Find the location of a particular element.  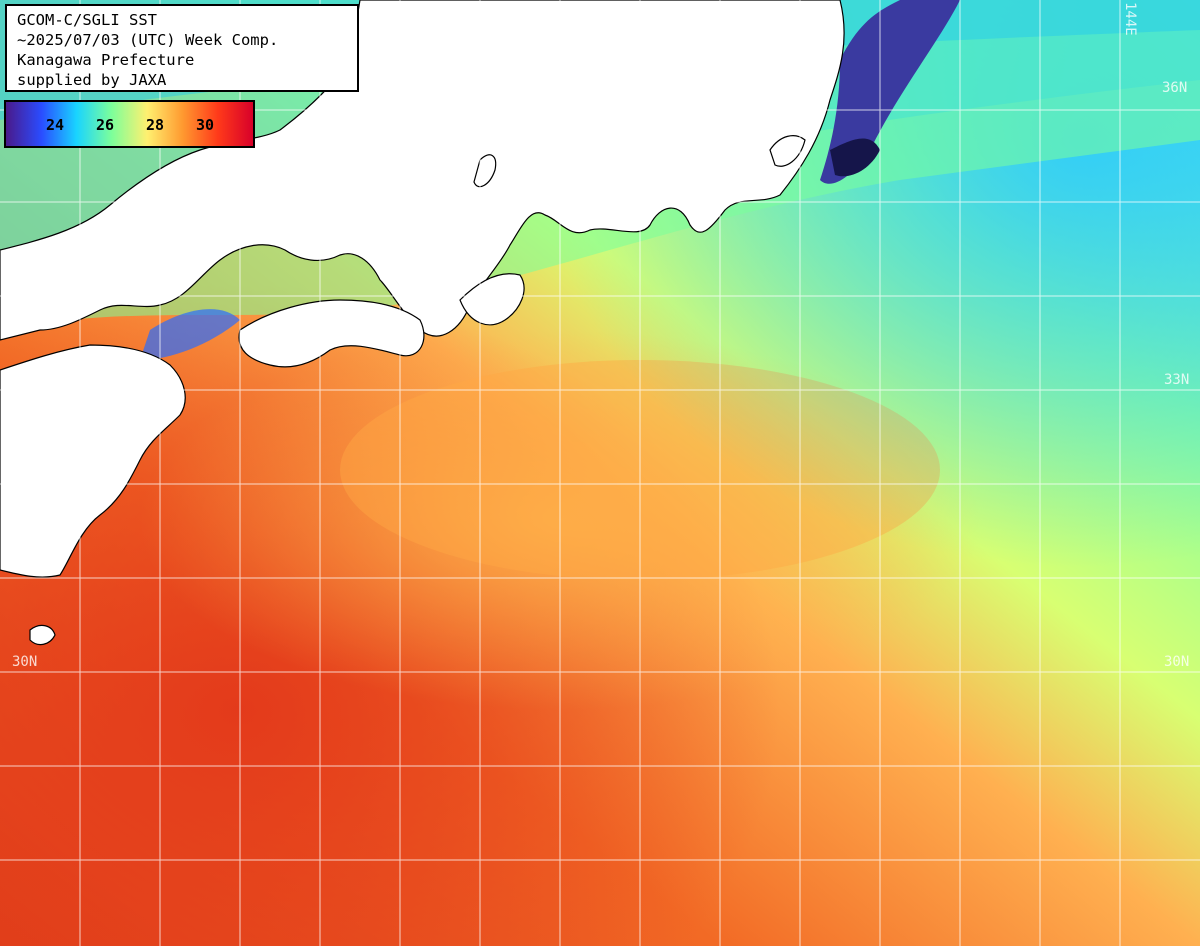

yakushima is located at coordinates (42, 635).